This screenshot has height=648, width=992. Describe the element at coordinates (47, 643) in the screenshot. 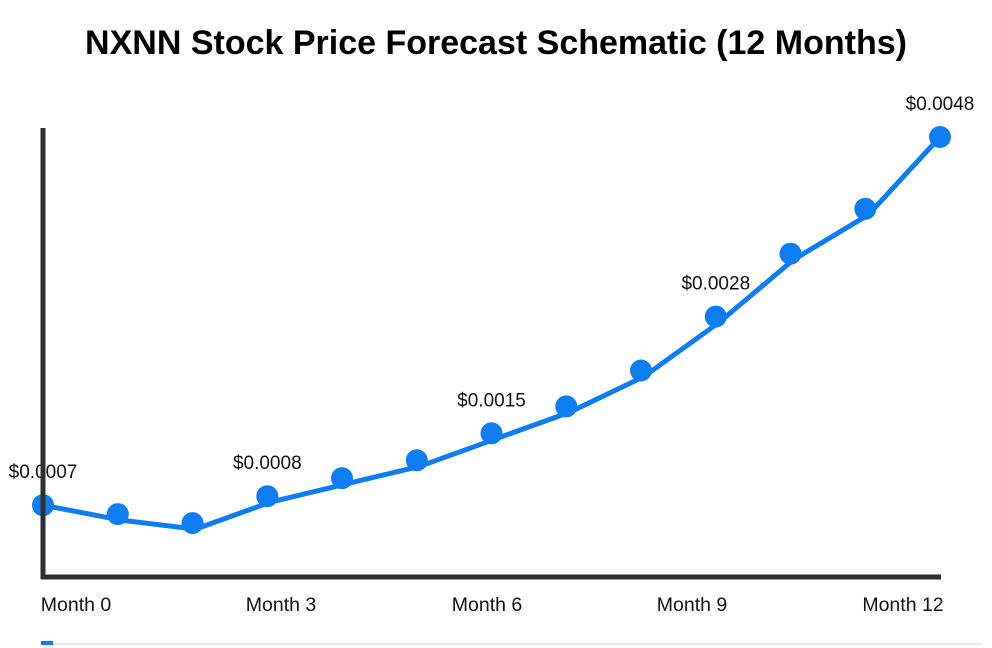

I see `bottom-legend-mark` at that location.